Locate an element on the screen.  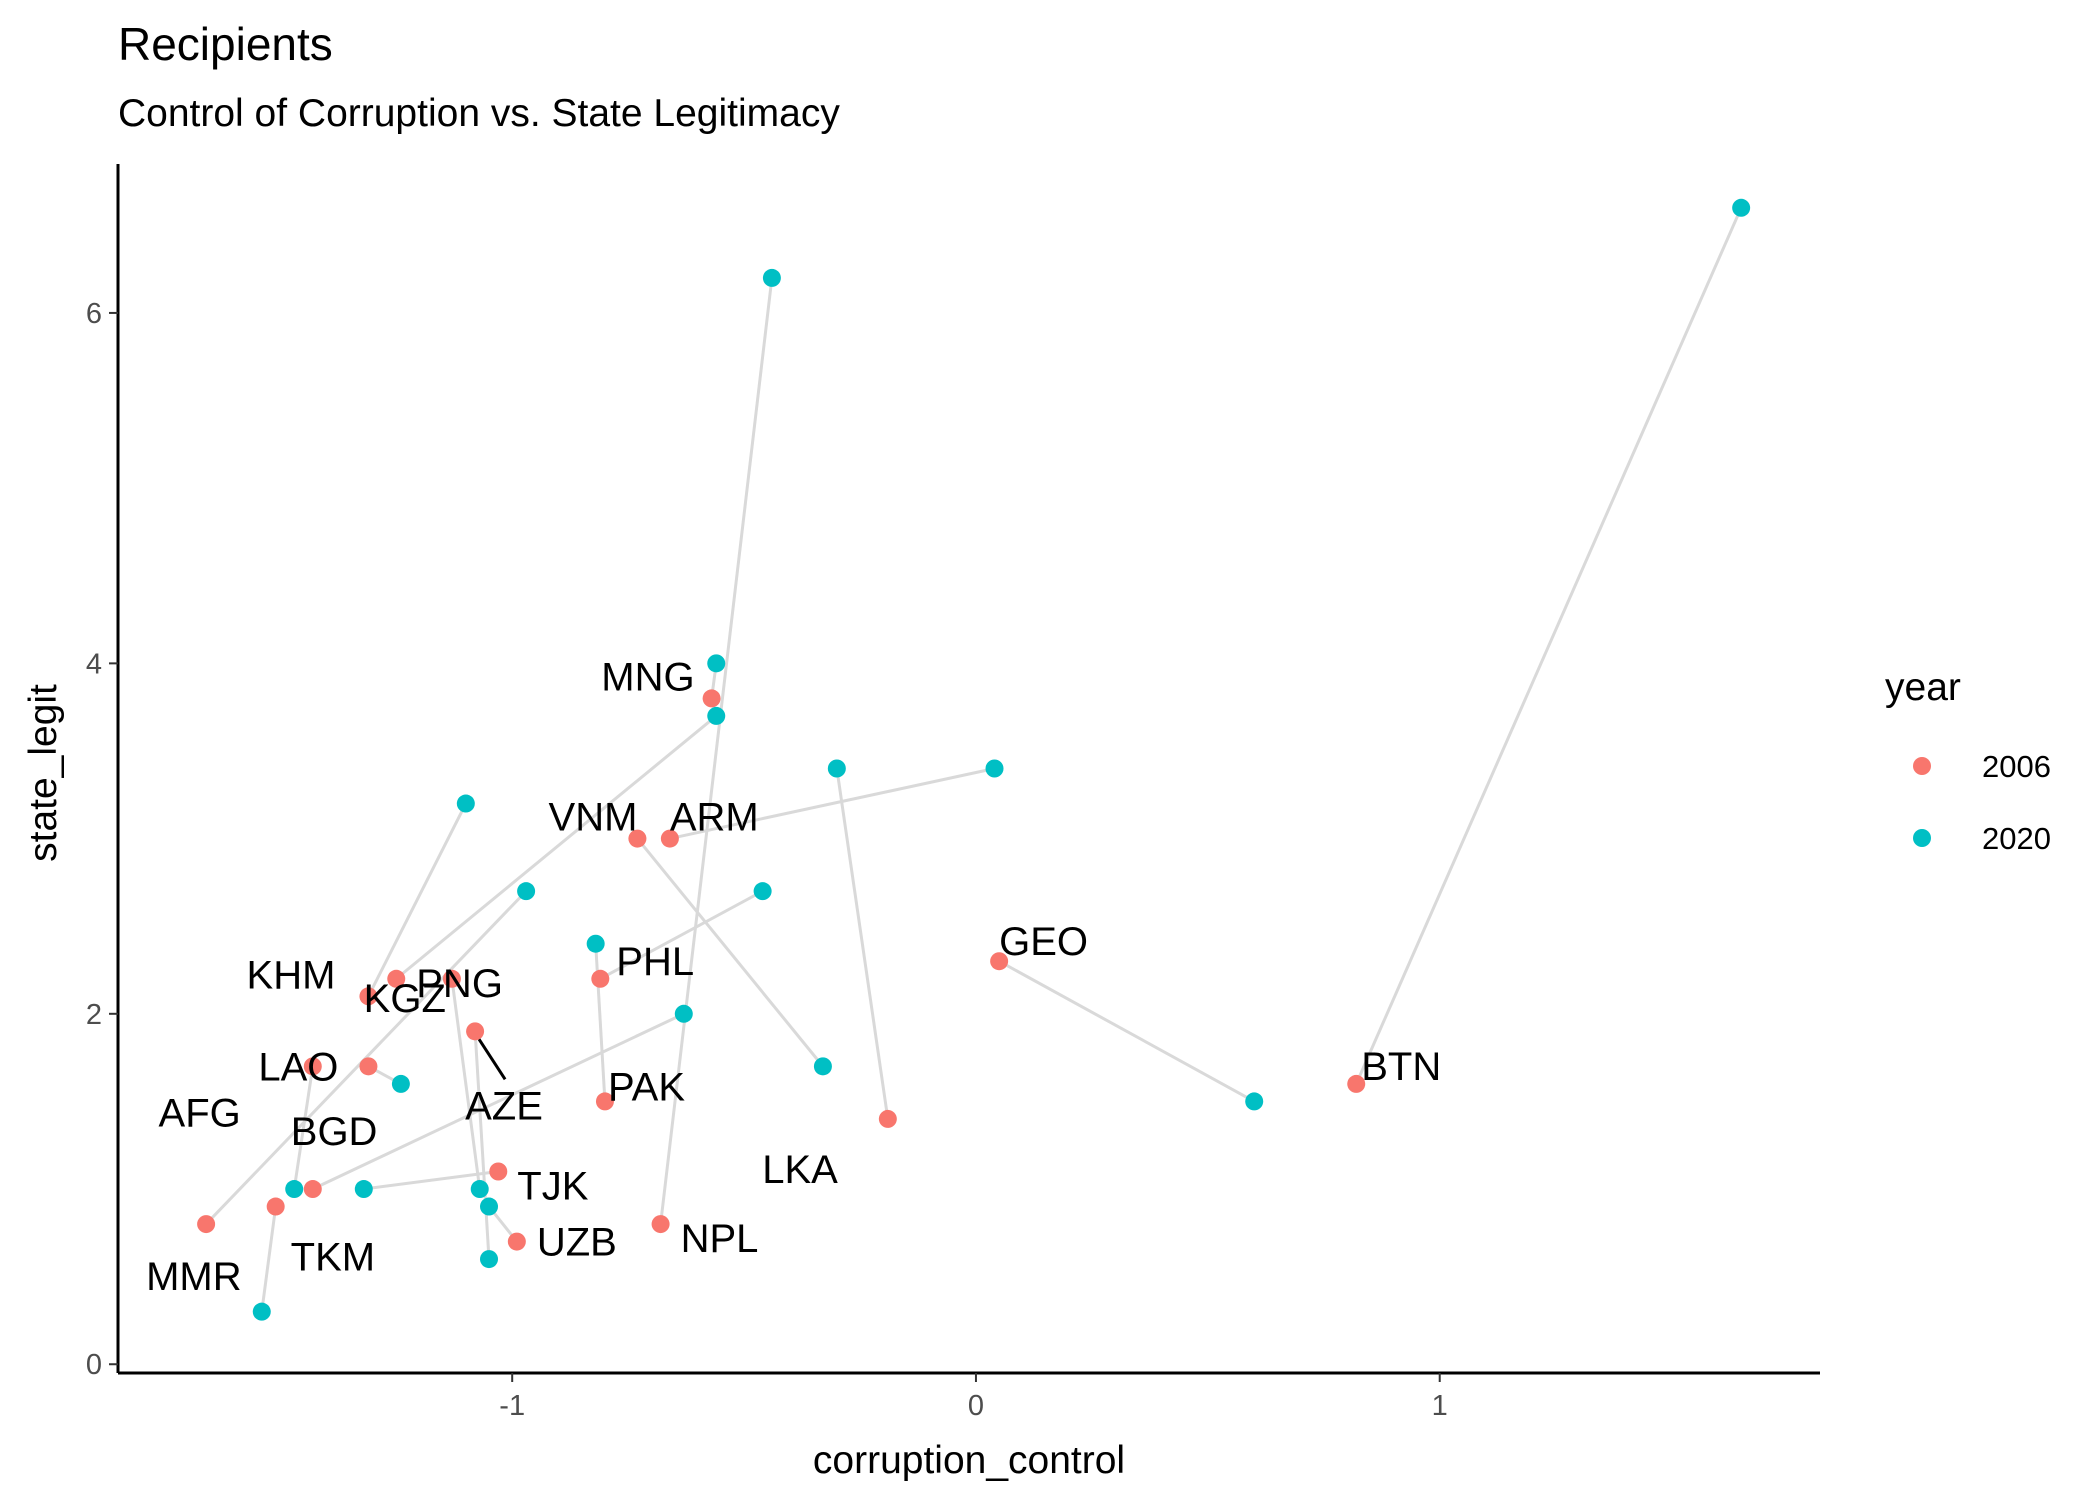
point-2006-uzb is located at coordinates (516, 1241).